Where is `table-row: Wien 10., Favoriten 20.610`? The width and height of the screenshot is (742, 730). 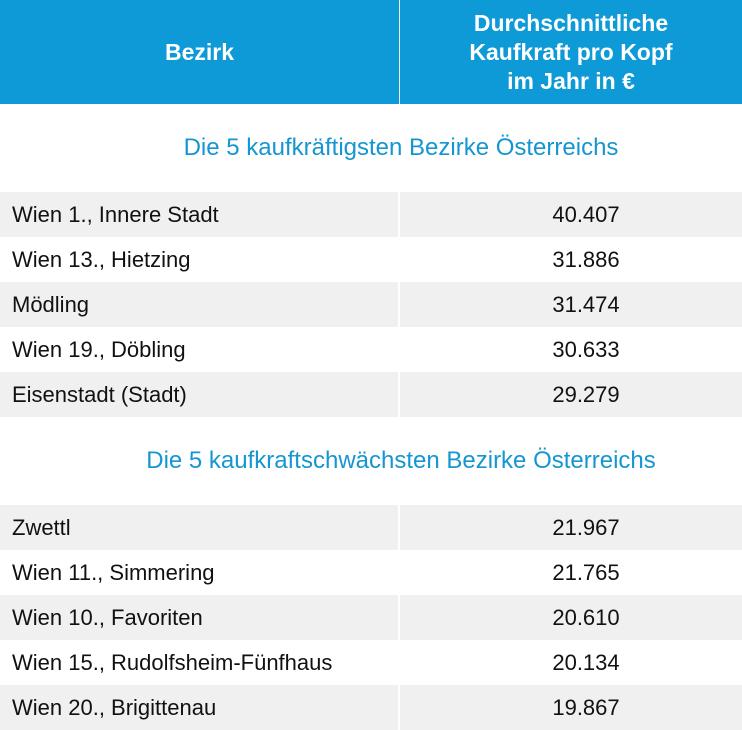
table-row: Wien 10., Favoriten 20.610 is located at coordinates (371, 617).